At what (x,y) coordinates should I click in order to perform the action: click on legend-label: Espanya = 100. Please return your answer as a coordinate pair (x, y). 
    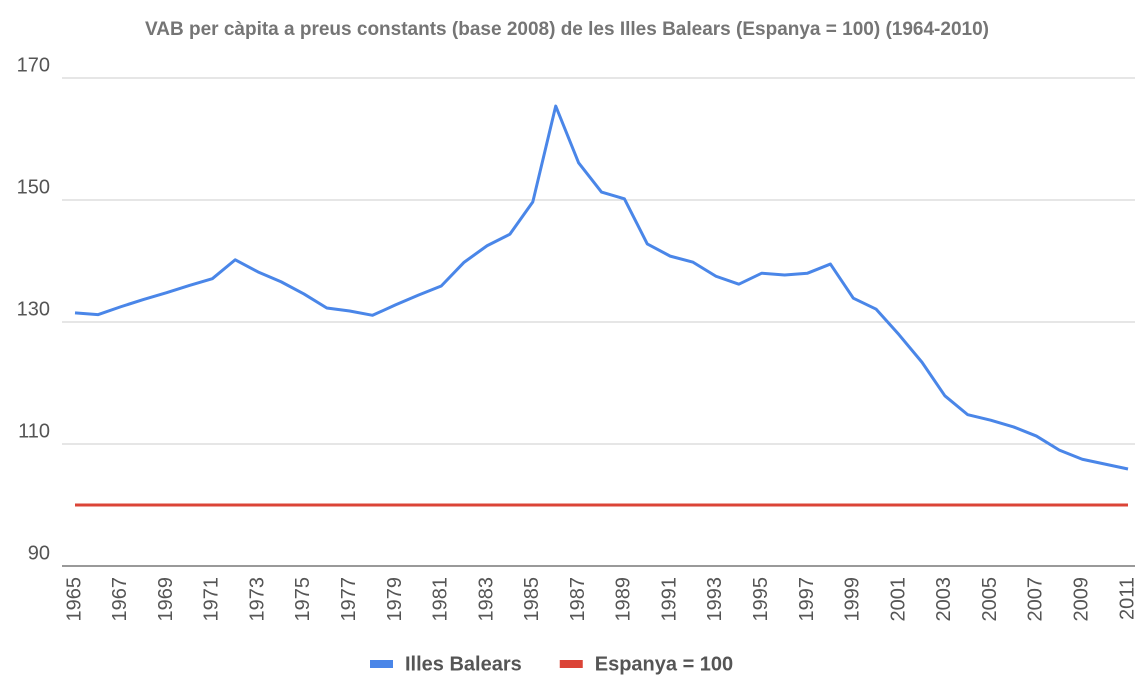
    Looking at the image, I should click on (664, 664).